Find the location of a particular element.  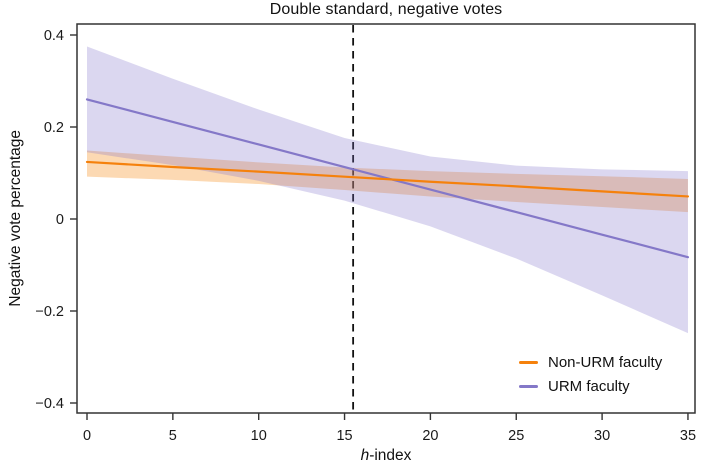

legend: Non-URM faculty URM faculty is located at coordinates (590, 374).